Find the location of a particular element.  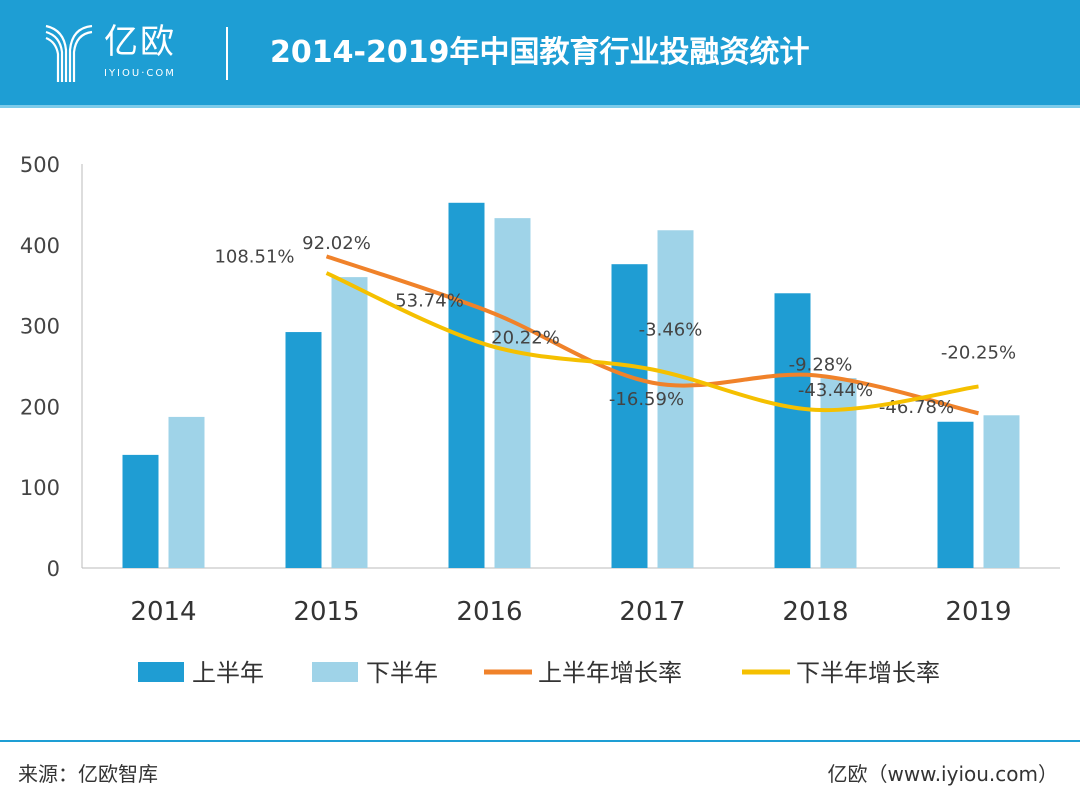

logo-domain: IYIOU·COM is located at coordinates (140, 73).